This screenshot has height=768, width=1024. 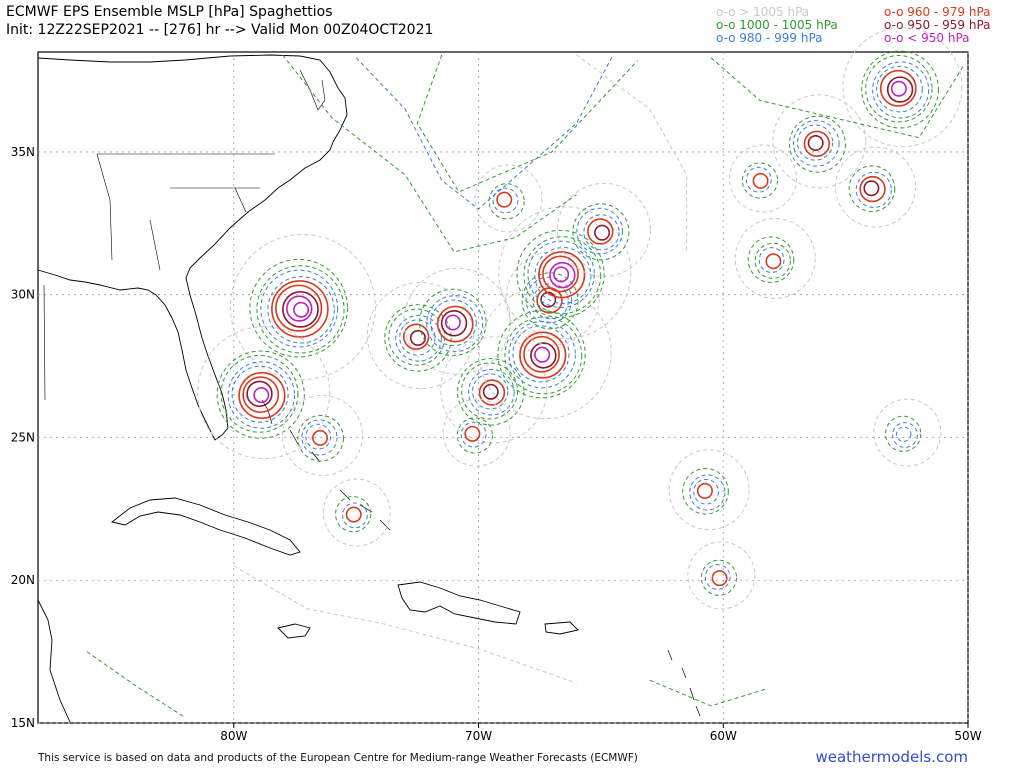 I want to click on legend-item-gt1005: o-o > 1005 hPa, so click(x=763, y=12).